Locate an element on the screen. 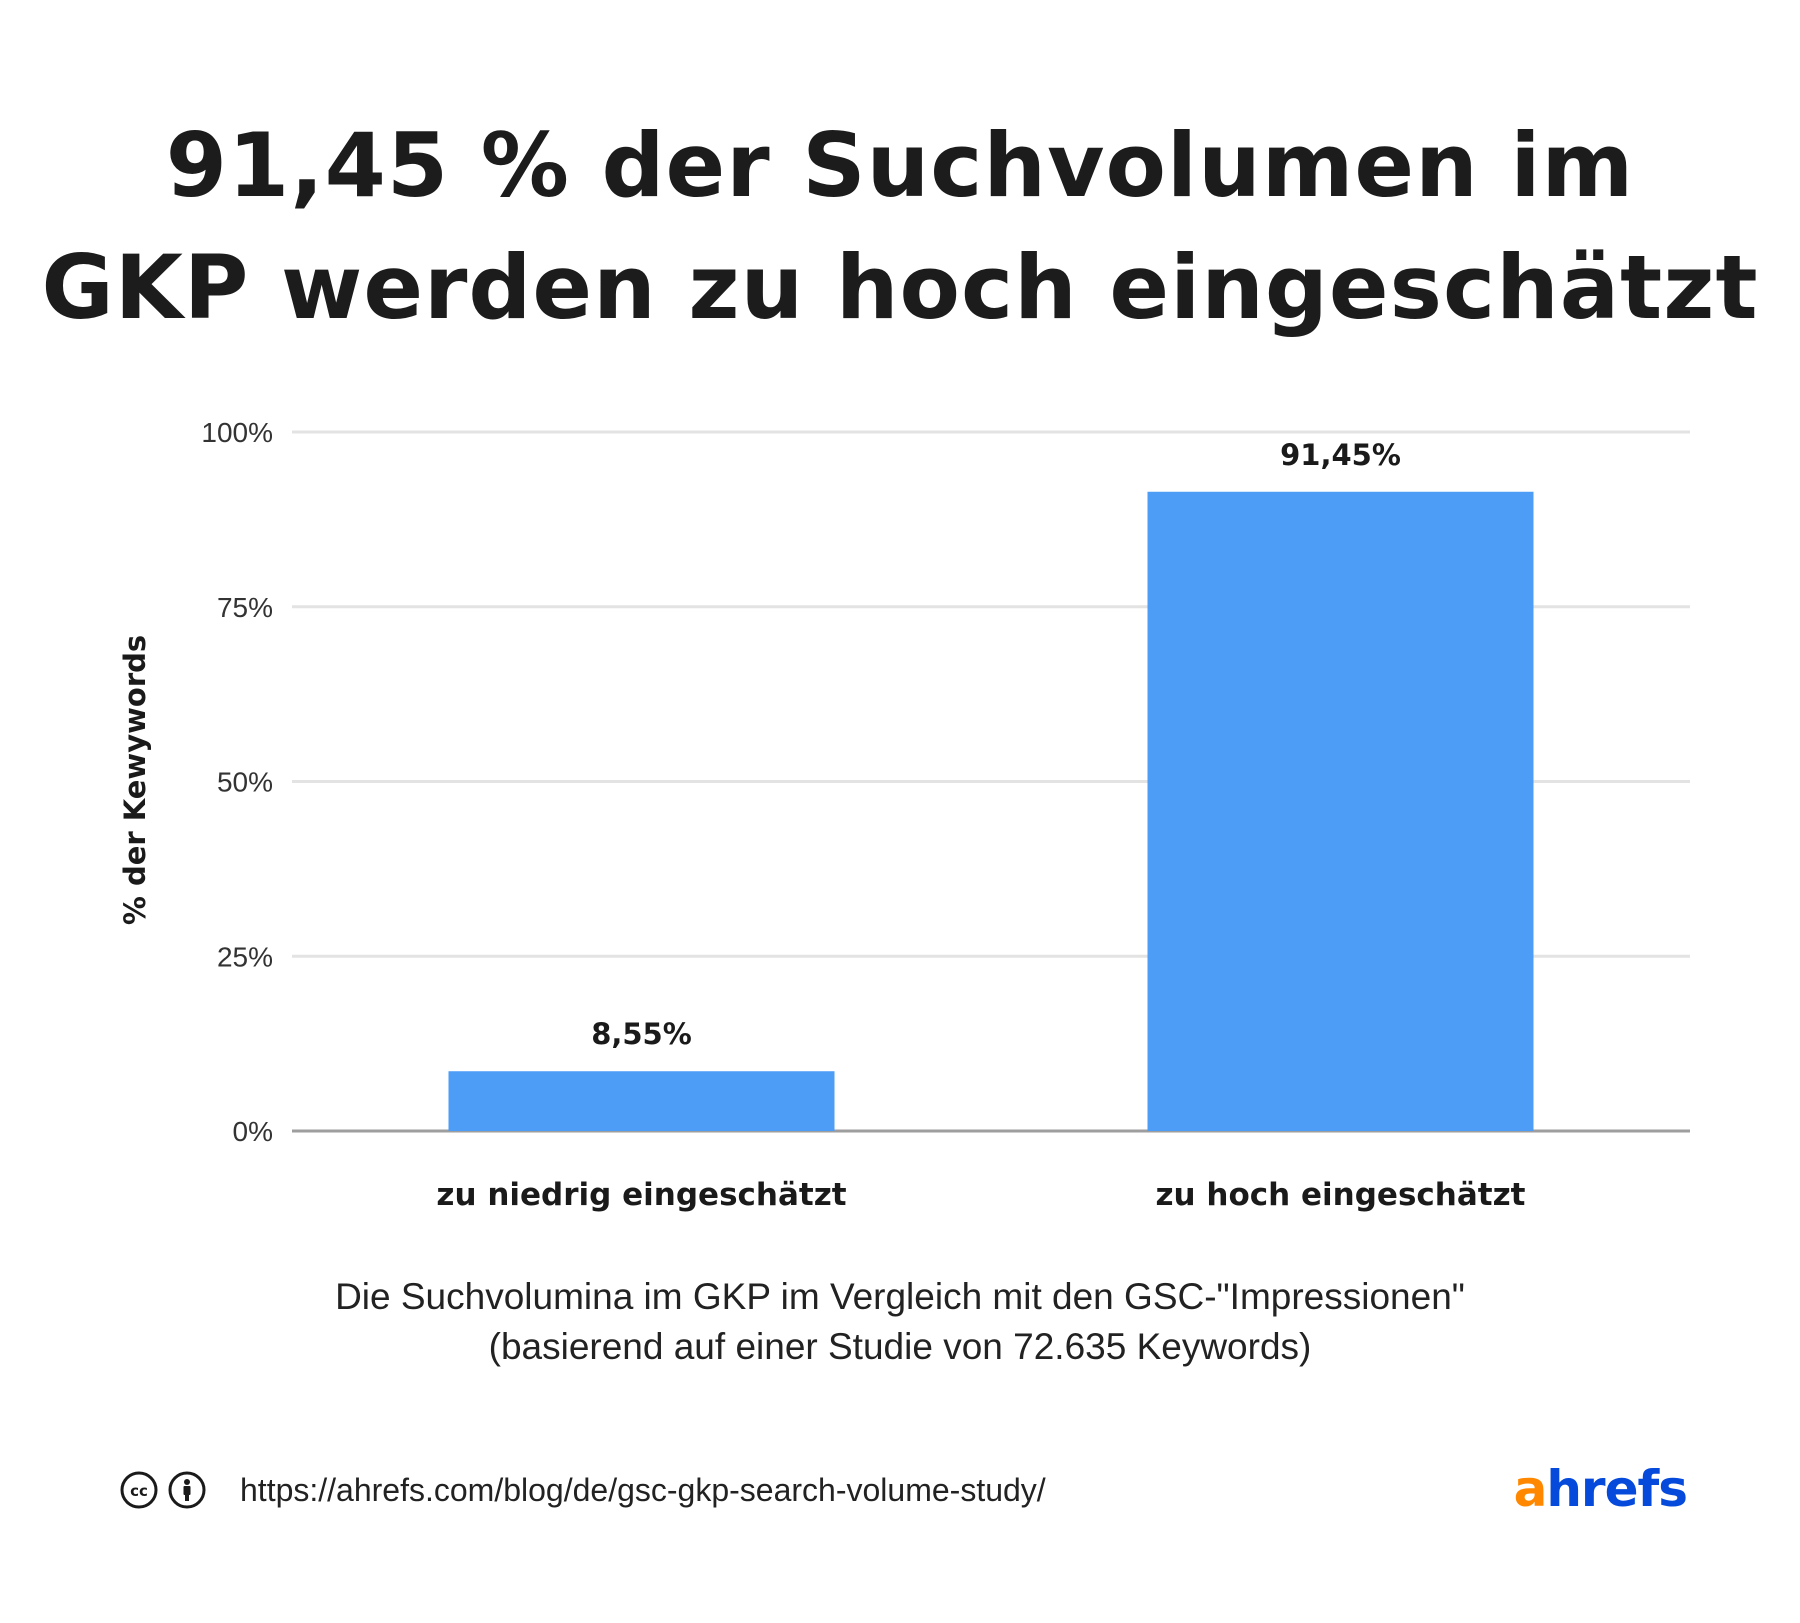 This screenshot has height=1623, width=1800. chart-title-line-2: GKP werden zu hoch eingeschätzt is located at coordinates (900, 287).